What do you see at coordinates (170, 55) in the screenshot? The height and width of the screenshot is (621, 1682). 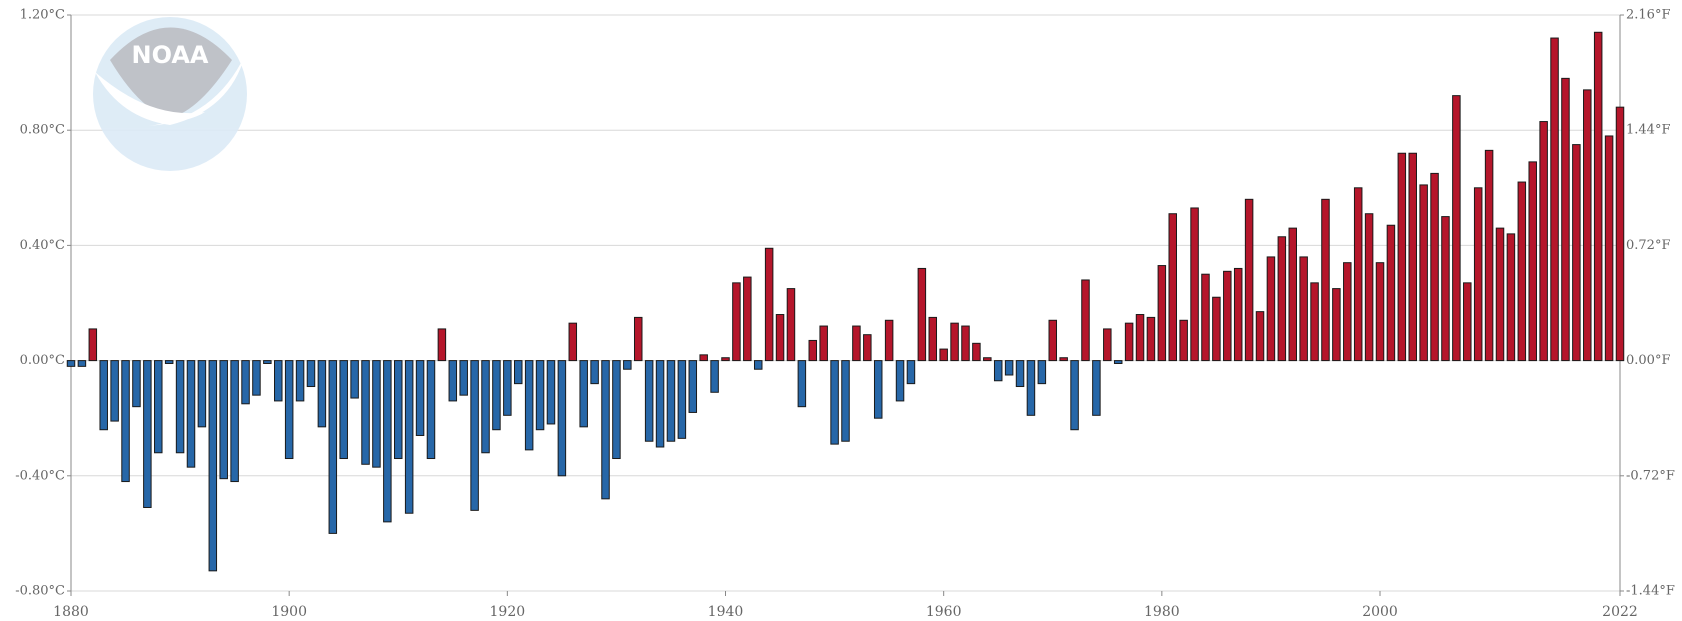 I see `logo-text: NOAA` at bounding box center [170, 55].